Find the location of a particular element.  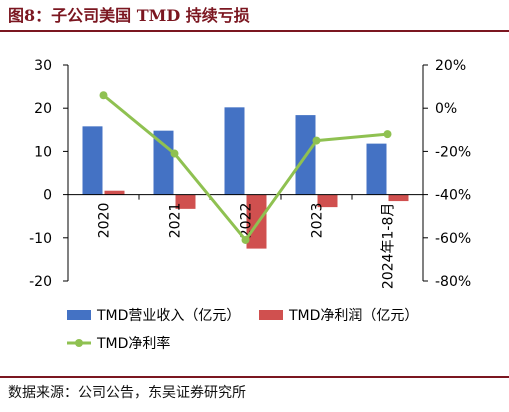

right-tick-label: -80% is located at coordinates (453, 282).